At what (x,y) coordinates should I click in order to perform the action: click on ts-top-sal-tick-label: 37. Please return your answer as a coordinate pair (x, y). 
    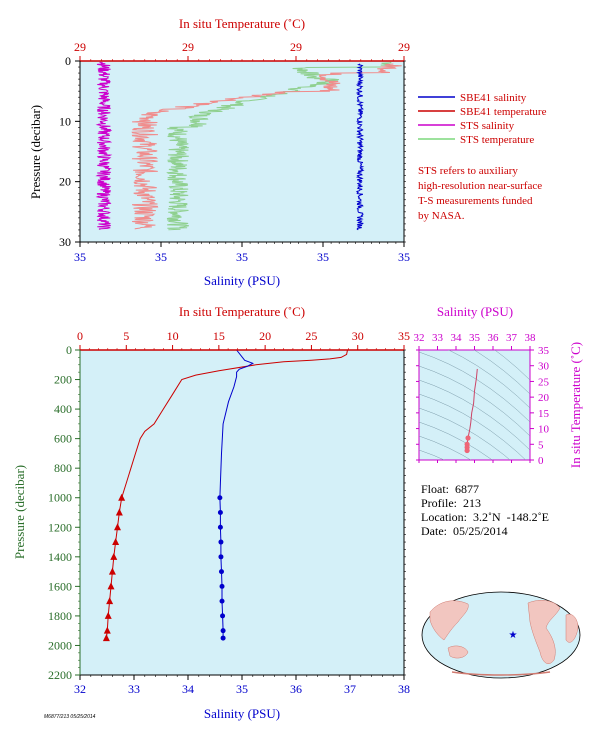
    Looking at the image, I should click on (512, 338).